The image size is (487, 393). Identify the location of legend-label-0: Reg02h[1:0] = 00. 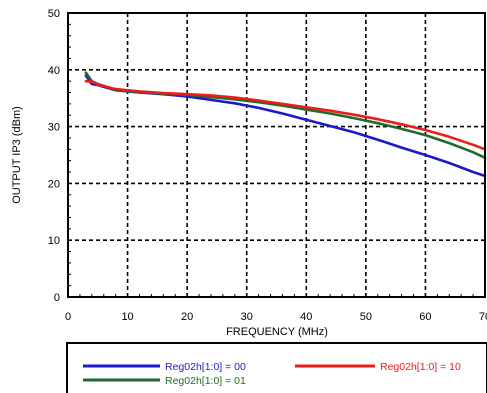
(205, 367).